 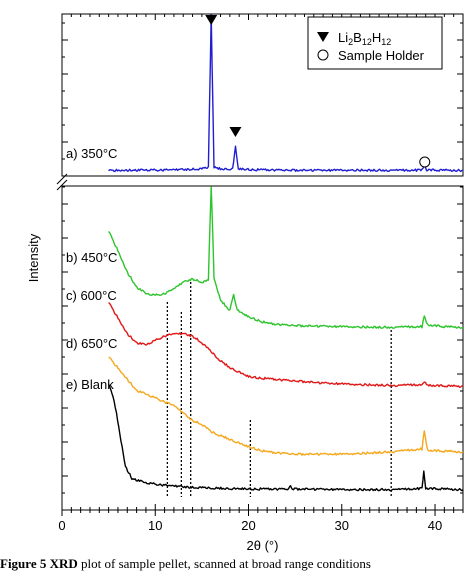 What do you see at coordinates (91, 153) in the screenshot?
I see `series-label: a) 350°C` at bounding box center [91, 153].